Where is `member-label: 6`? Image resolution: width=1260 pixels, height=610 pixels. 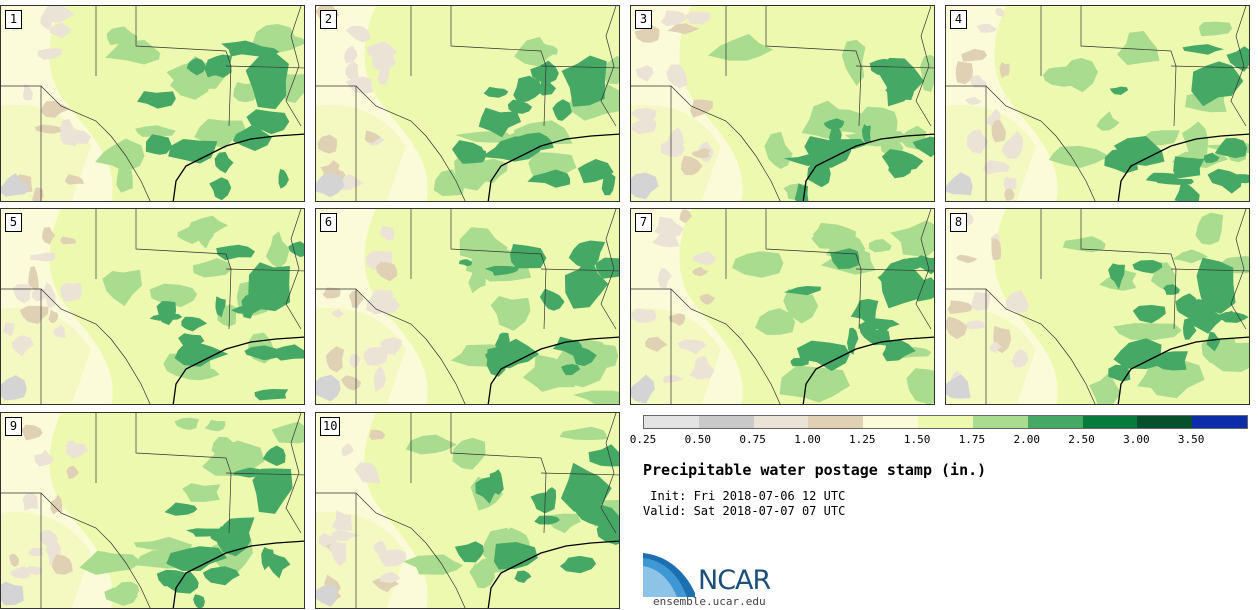 member-label: 6 is located at coordinates (328, 222).